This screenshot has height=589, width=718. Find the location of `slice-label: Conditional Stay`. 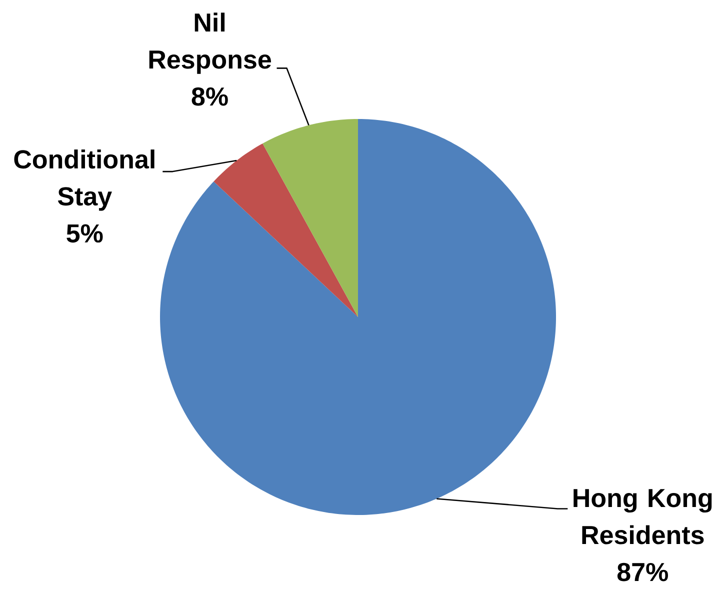

slice-label: Conditional Stay is located at coordinates (84, 180).